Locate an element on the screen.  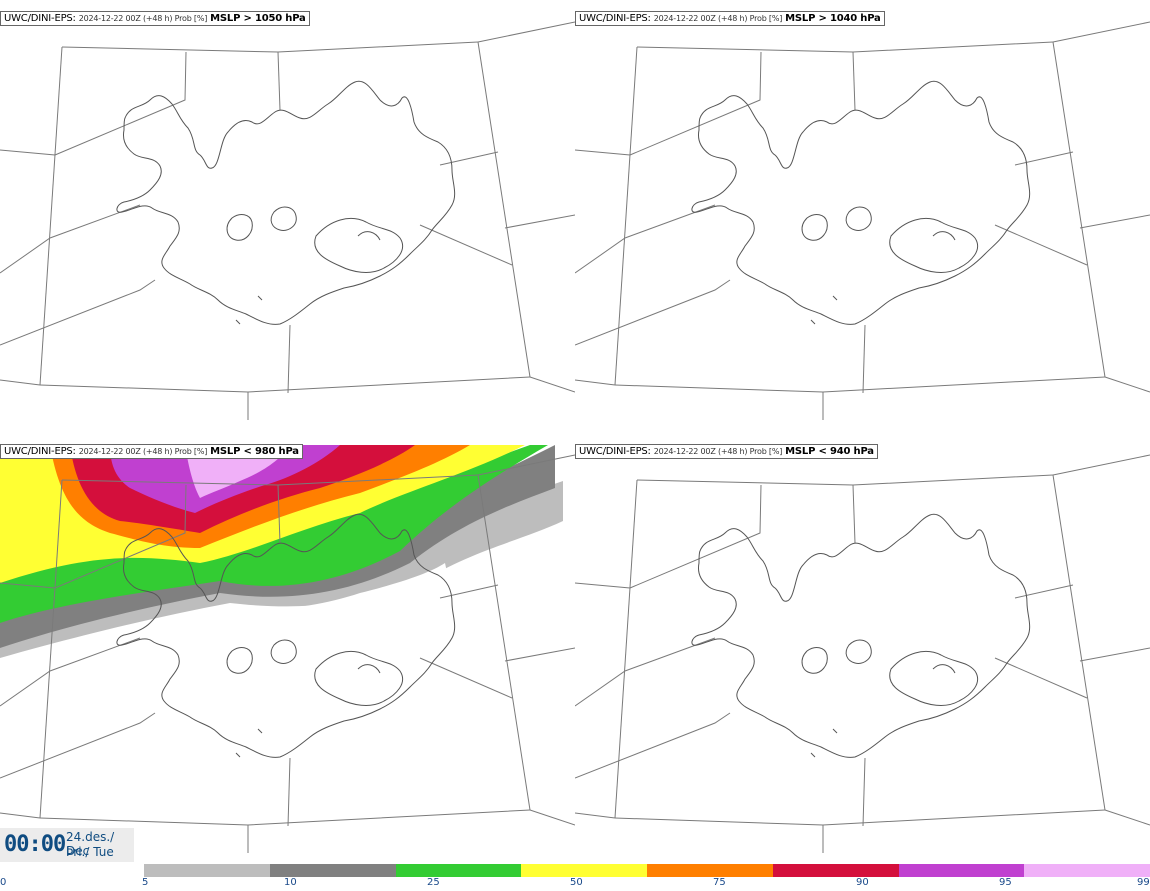
probability-legend: 0 5 10 25 50 75 90 95 99 is located at coordinates (575, 876).